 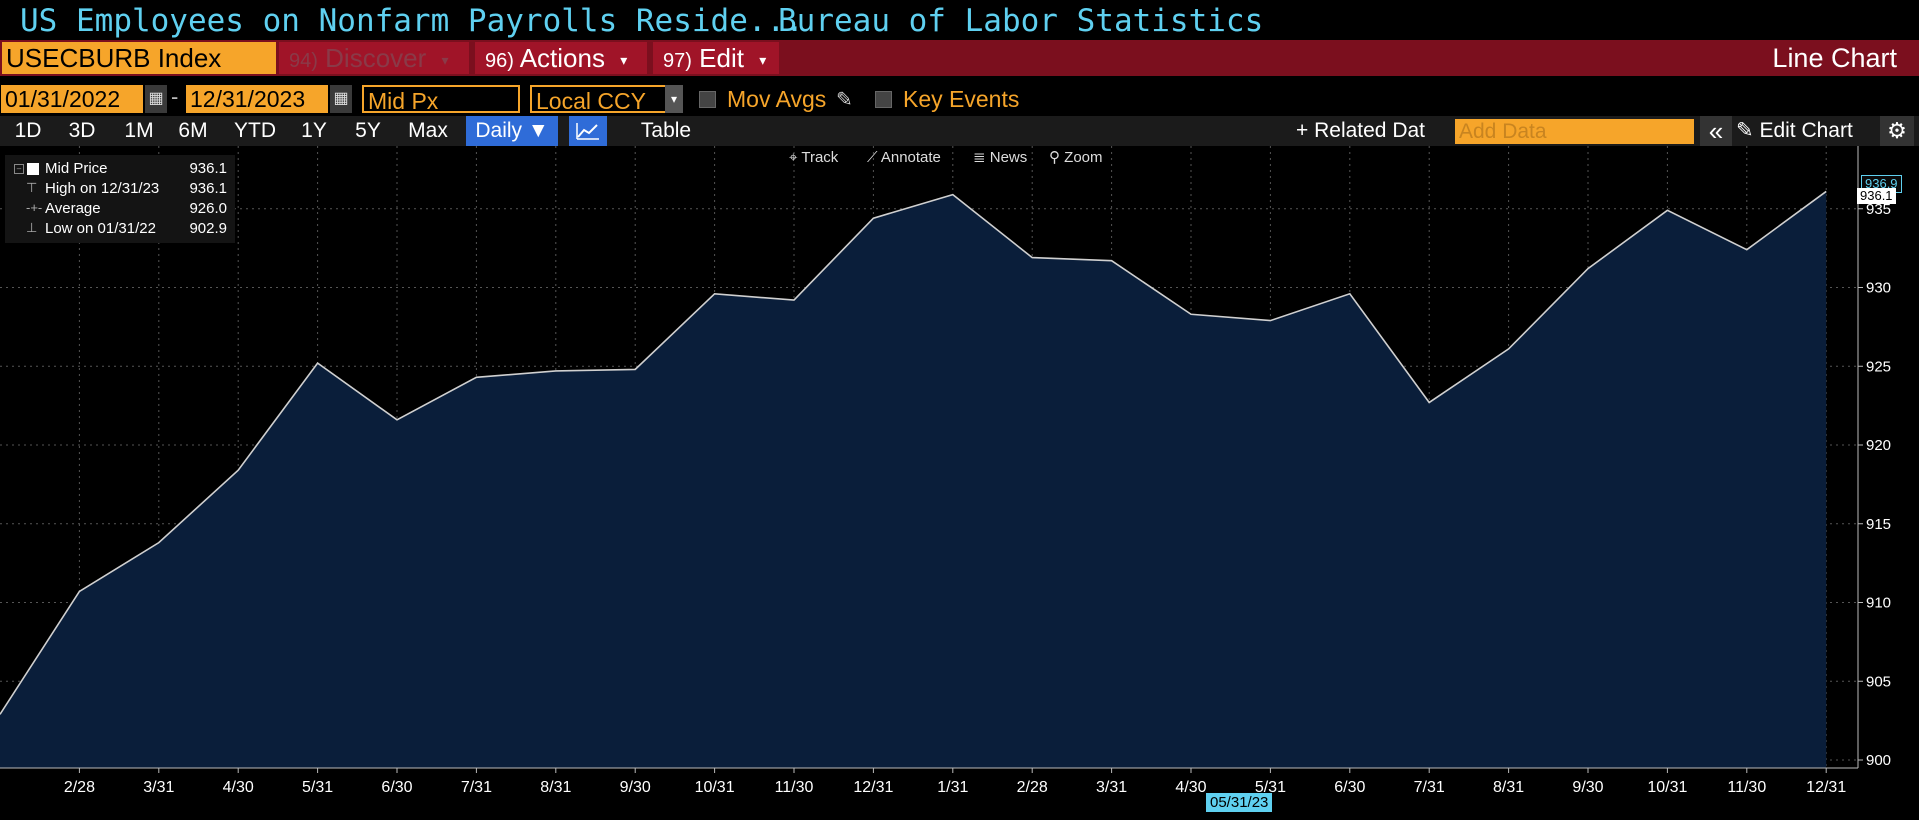 What do you see at coordinates (1360, 130) in the screenshot?
I see `related-data-button: + Related Dat` at bounding box center [1360, 130].